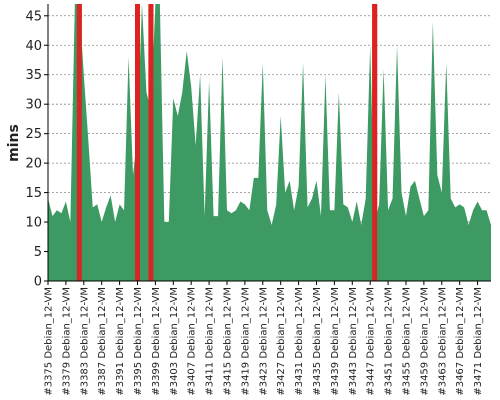 This screenshot has width=500, height=400. I want to click on y-tick-label-5: 5, so click(38, 252).